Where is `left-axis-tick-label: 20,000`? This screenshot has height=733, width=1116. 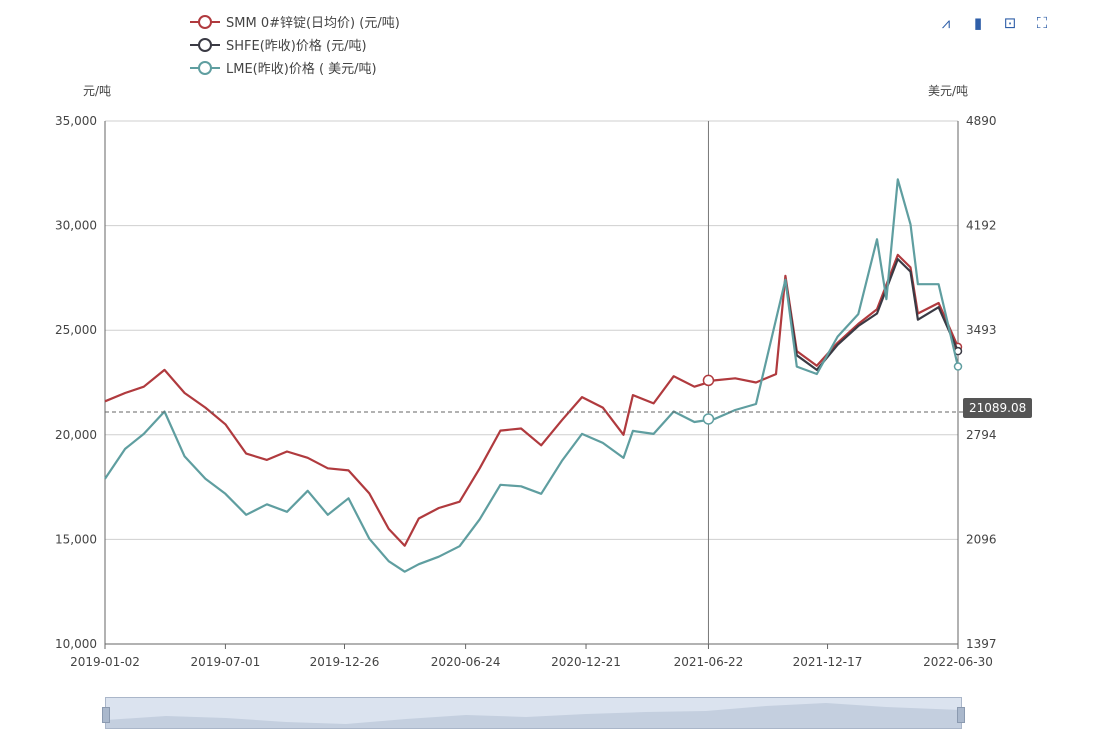
left-axis-tick-label: 20,000 is located at coordinates (76, 435).